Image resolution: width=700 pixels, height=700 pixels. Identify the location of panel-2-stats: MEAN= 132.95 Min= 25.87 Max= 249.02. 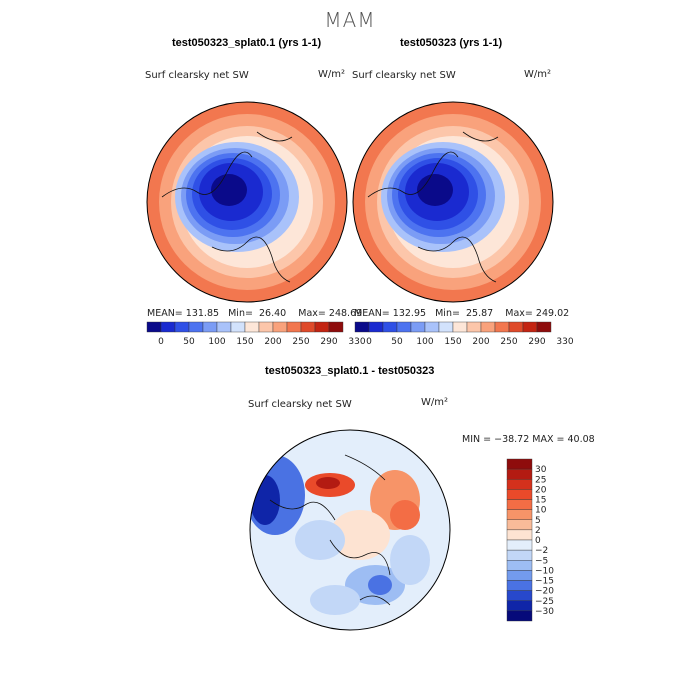
(462, 313).